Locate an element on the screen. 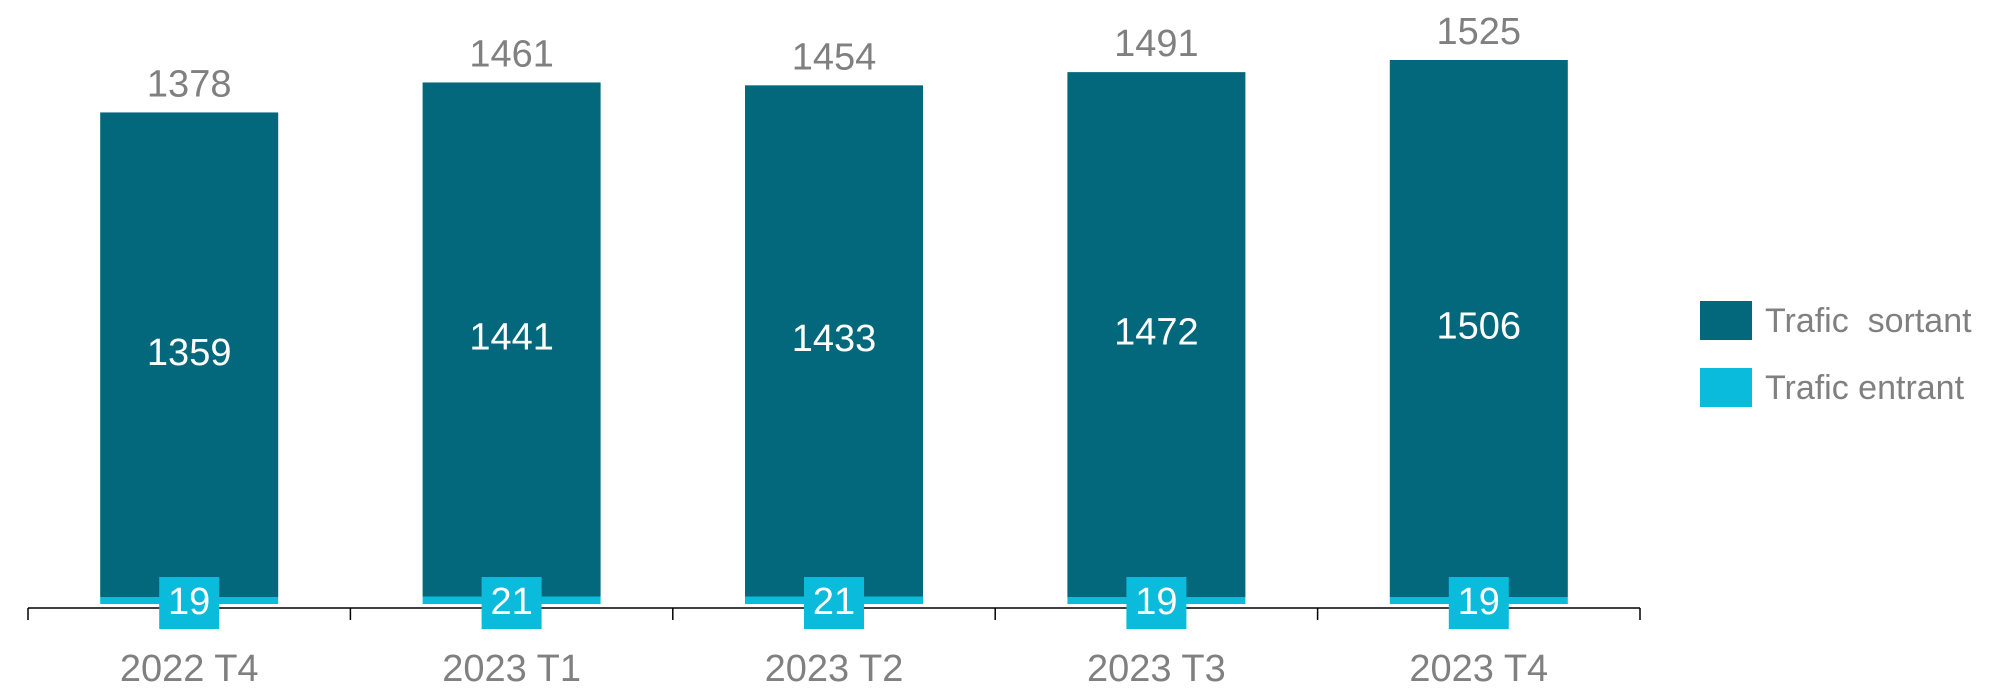  x-tick-label: 2023 T4 is located at coordinates (1478, 669).